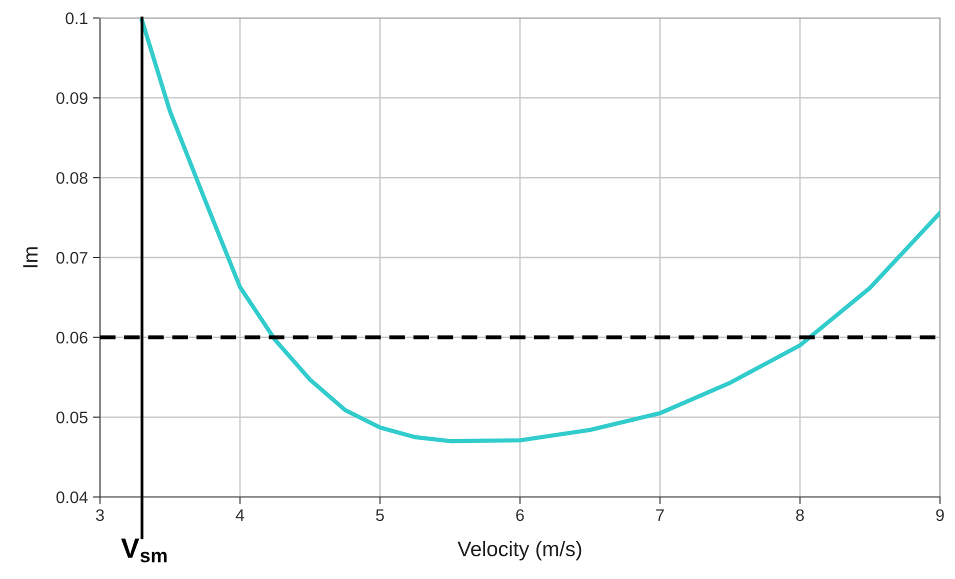 Image resolution: width=955 pixels, height=579 pixels. I want to click on x-tick-label: 6, so click(520, 515).